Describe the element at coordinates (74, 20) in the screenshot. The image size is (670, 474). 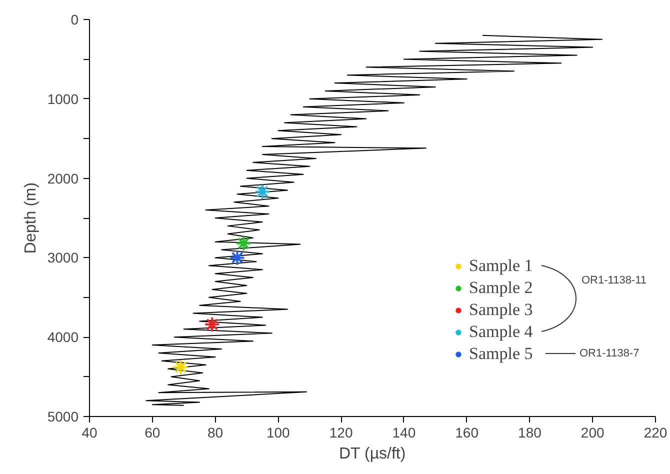
I see `y-tick-label: 0` at that location.